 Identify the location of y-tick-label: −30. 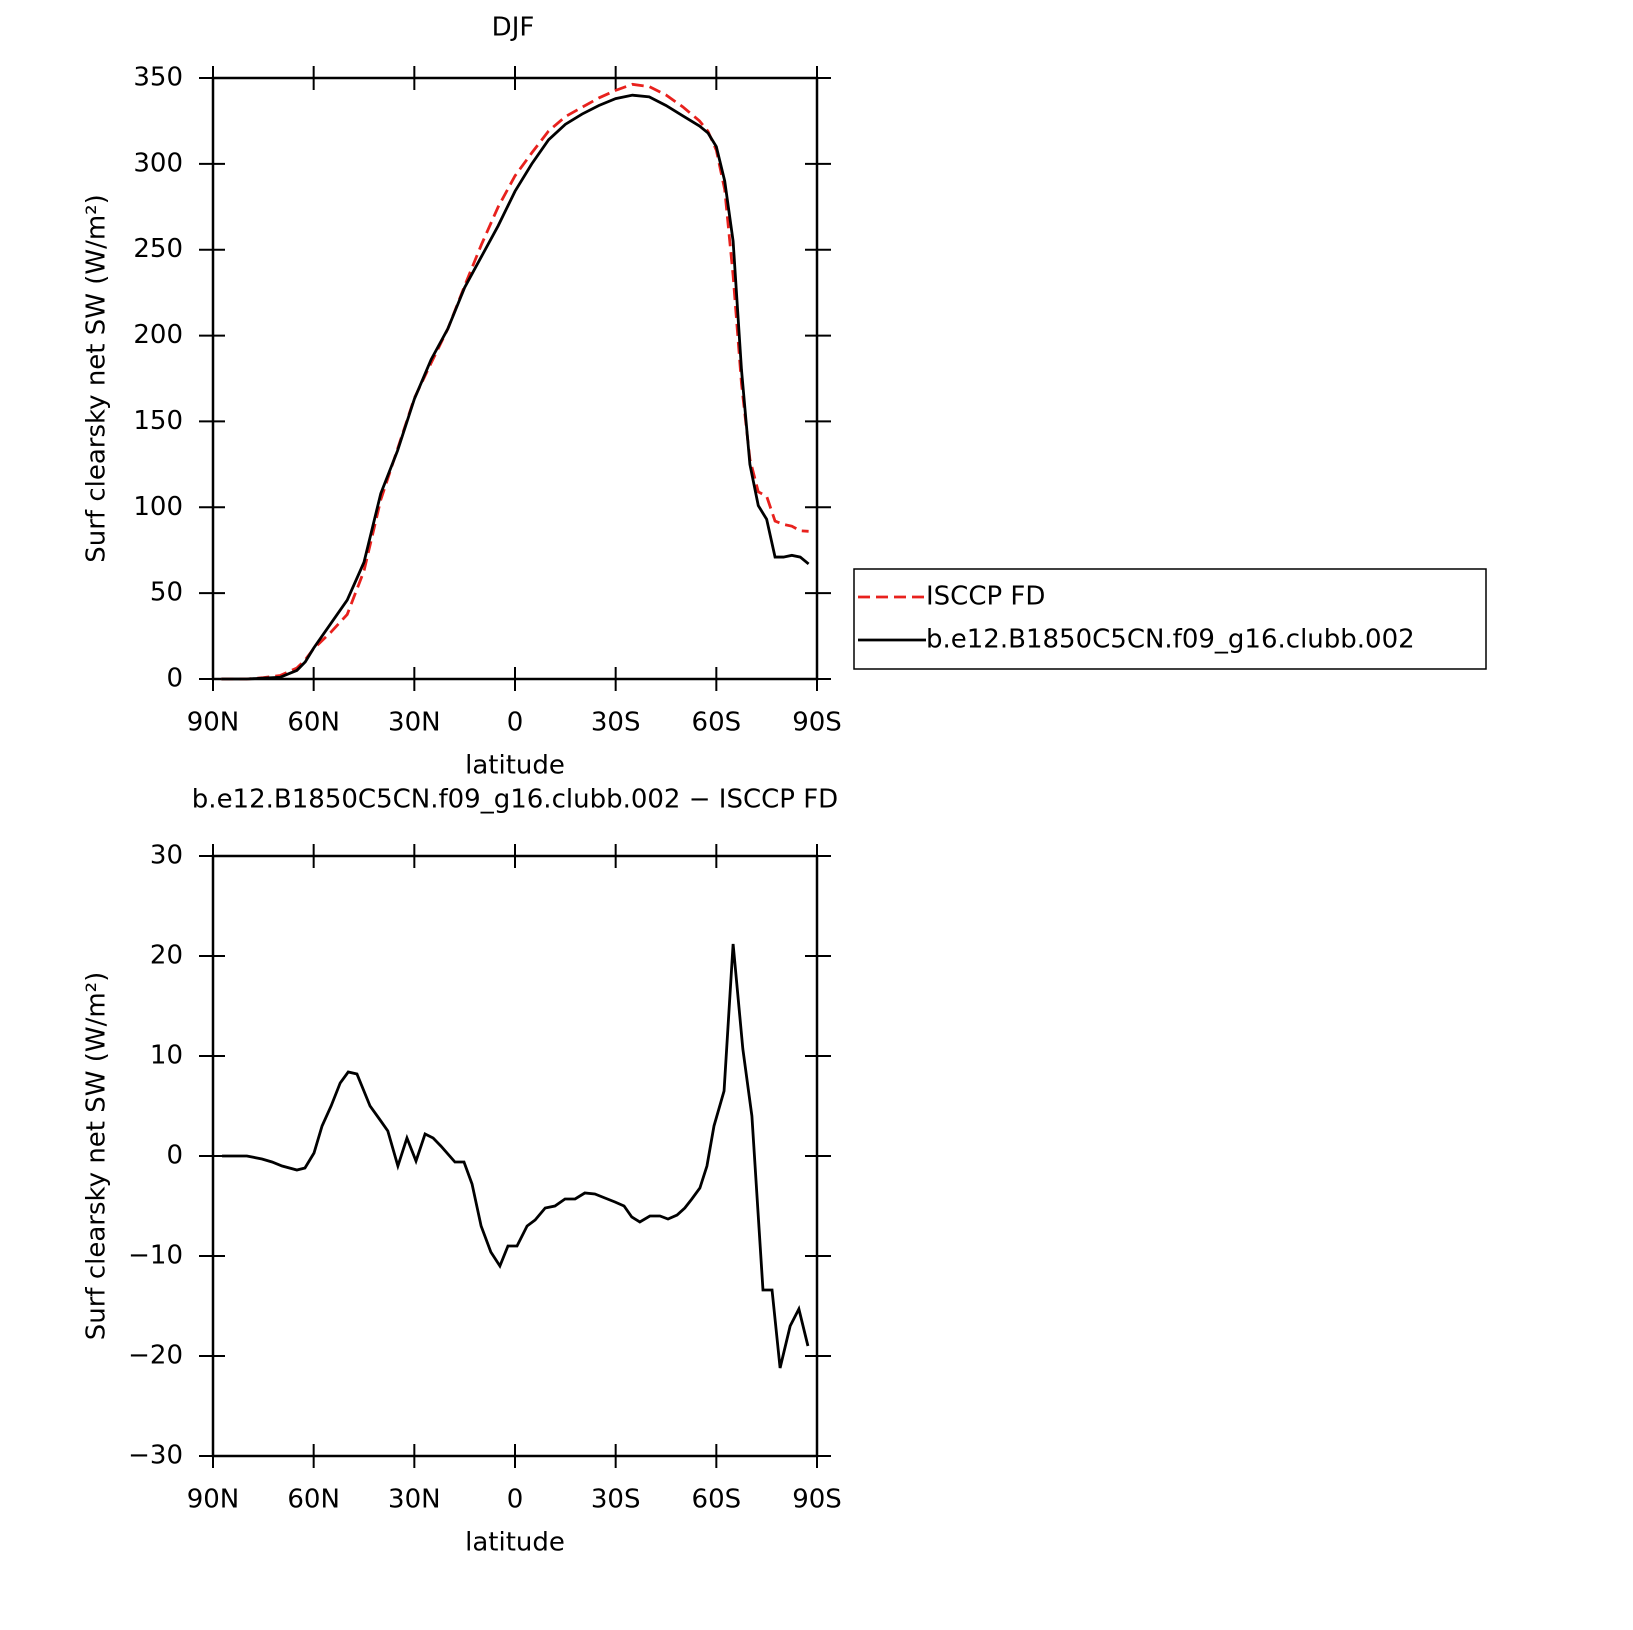
(155, 1456).